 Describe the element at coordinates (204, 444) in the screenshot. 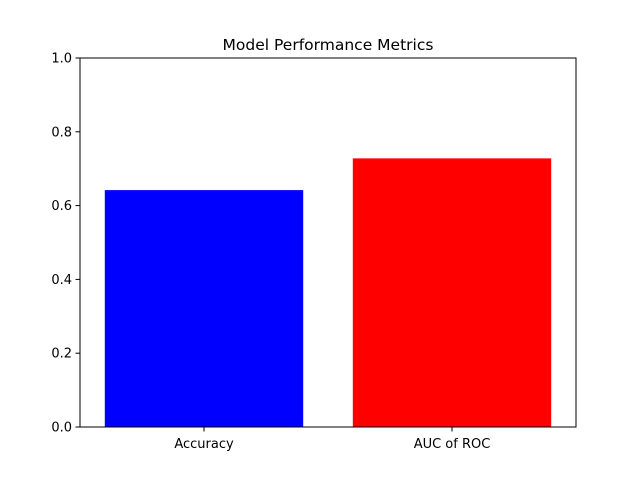

I see `x-tick-label: Accuracy` at that location.